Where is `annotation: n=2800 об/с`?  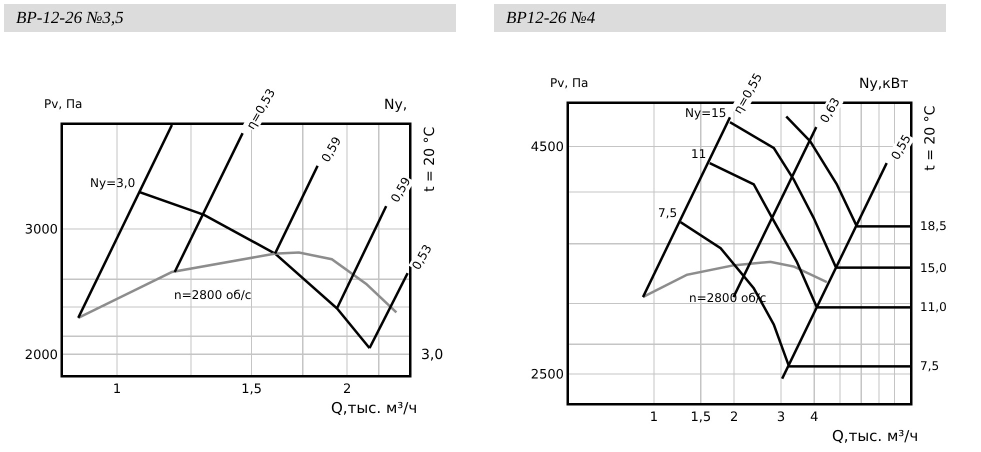 annotation: n=2800 об/с is located at coordinates (213, 295).